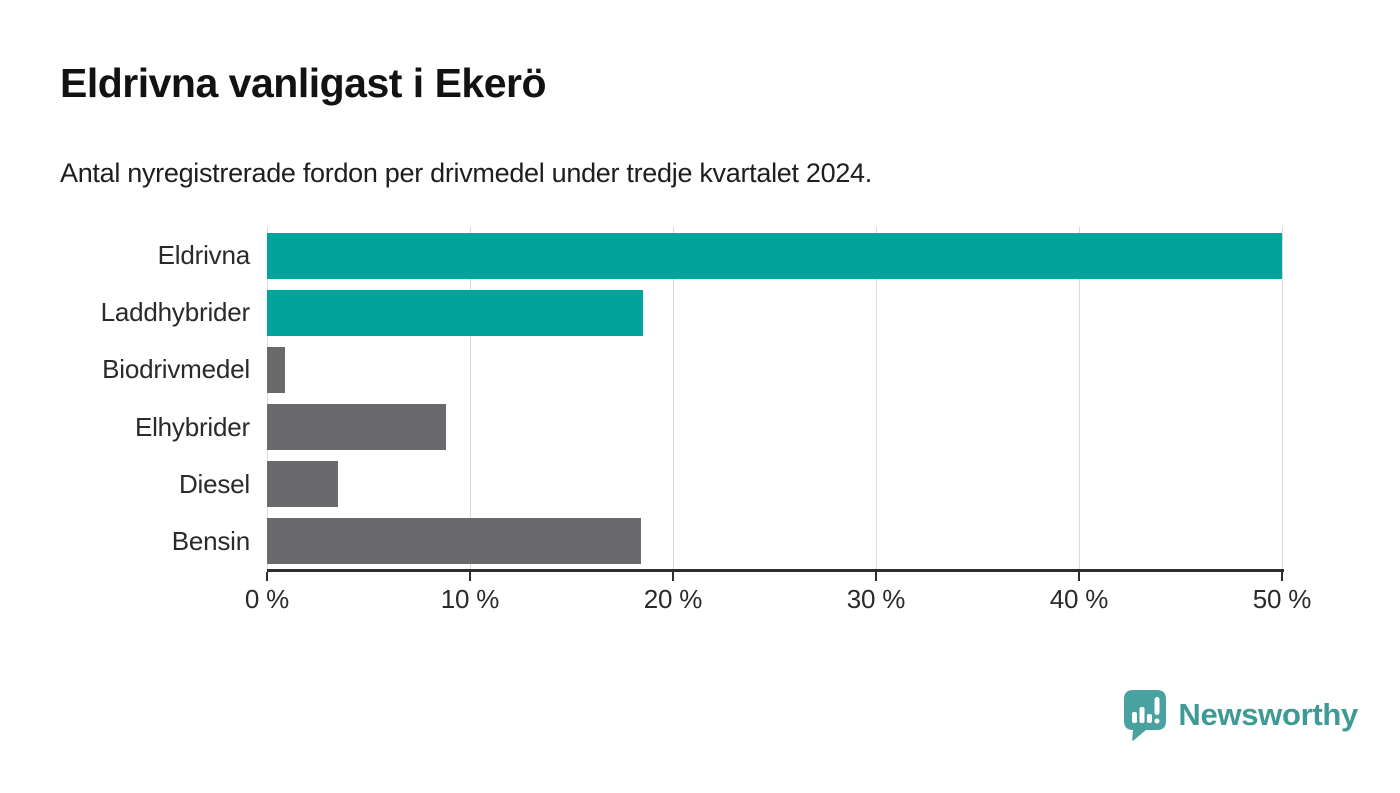 The width and height of the screenshot is (1400, 793). I want to click on x-axis-tick-label: 10 %, so click(470, 599).